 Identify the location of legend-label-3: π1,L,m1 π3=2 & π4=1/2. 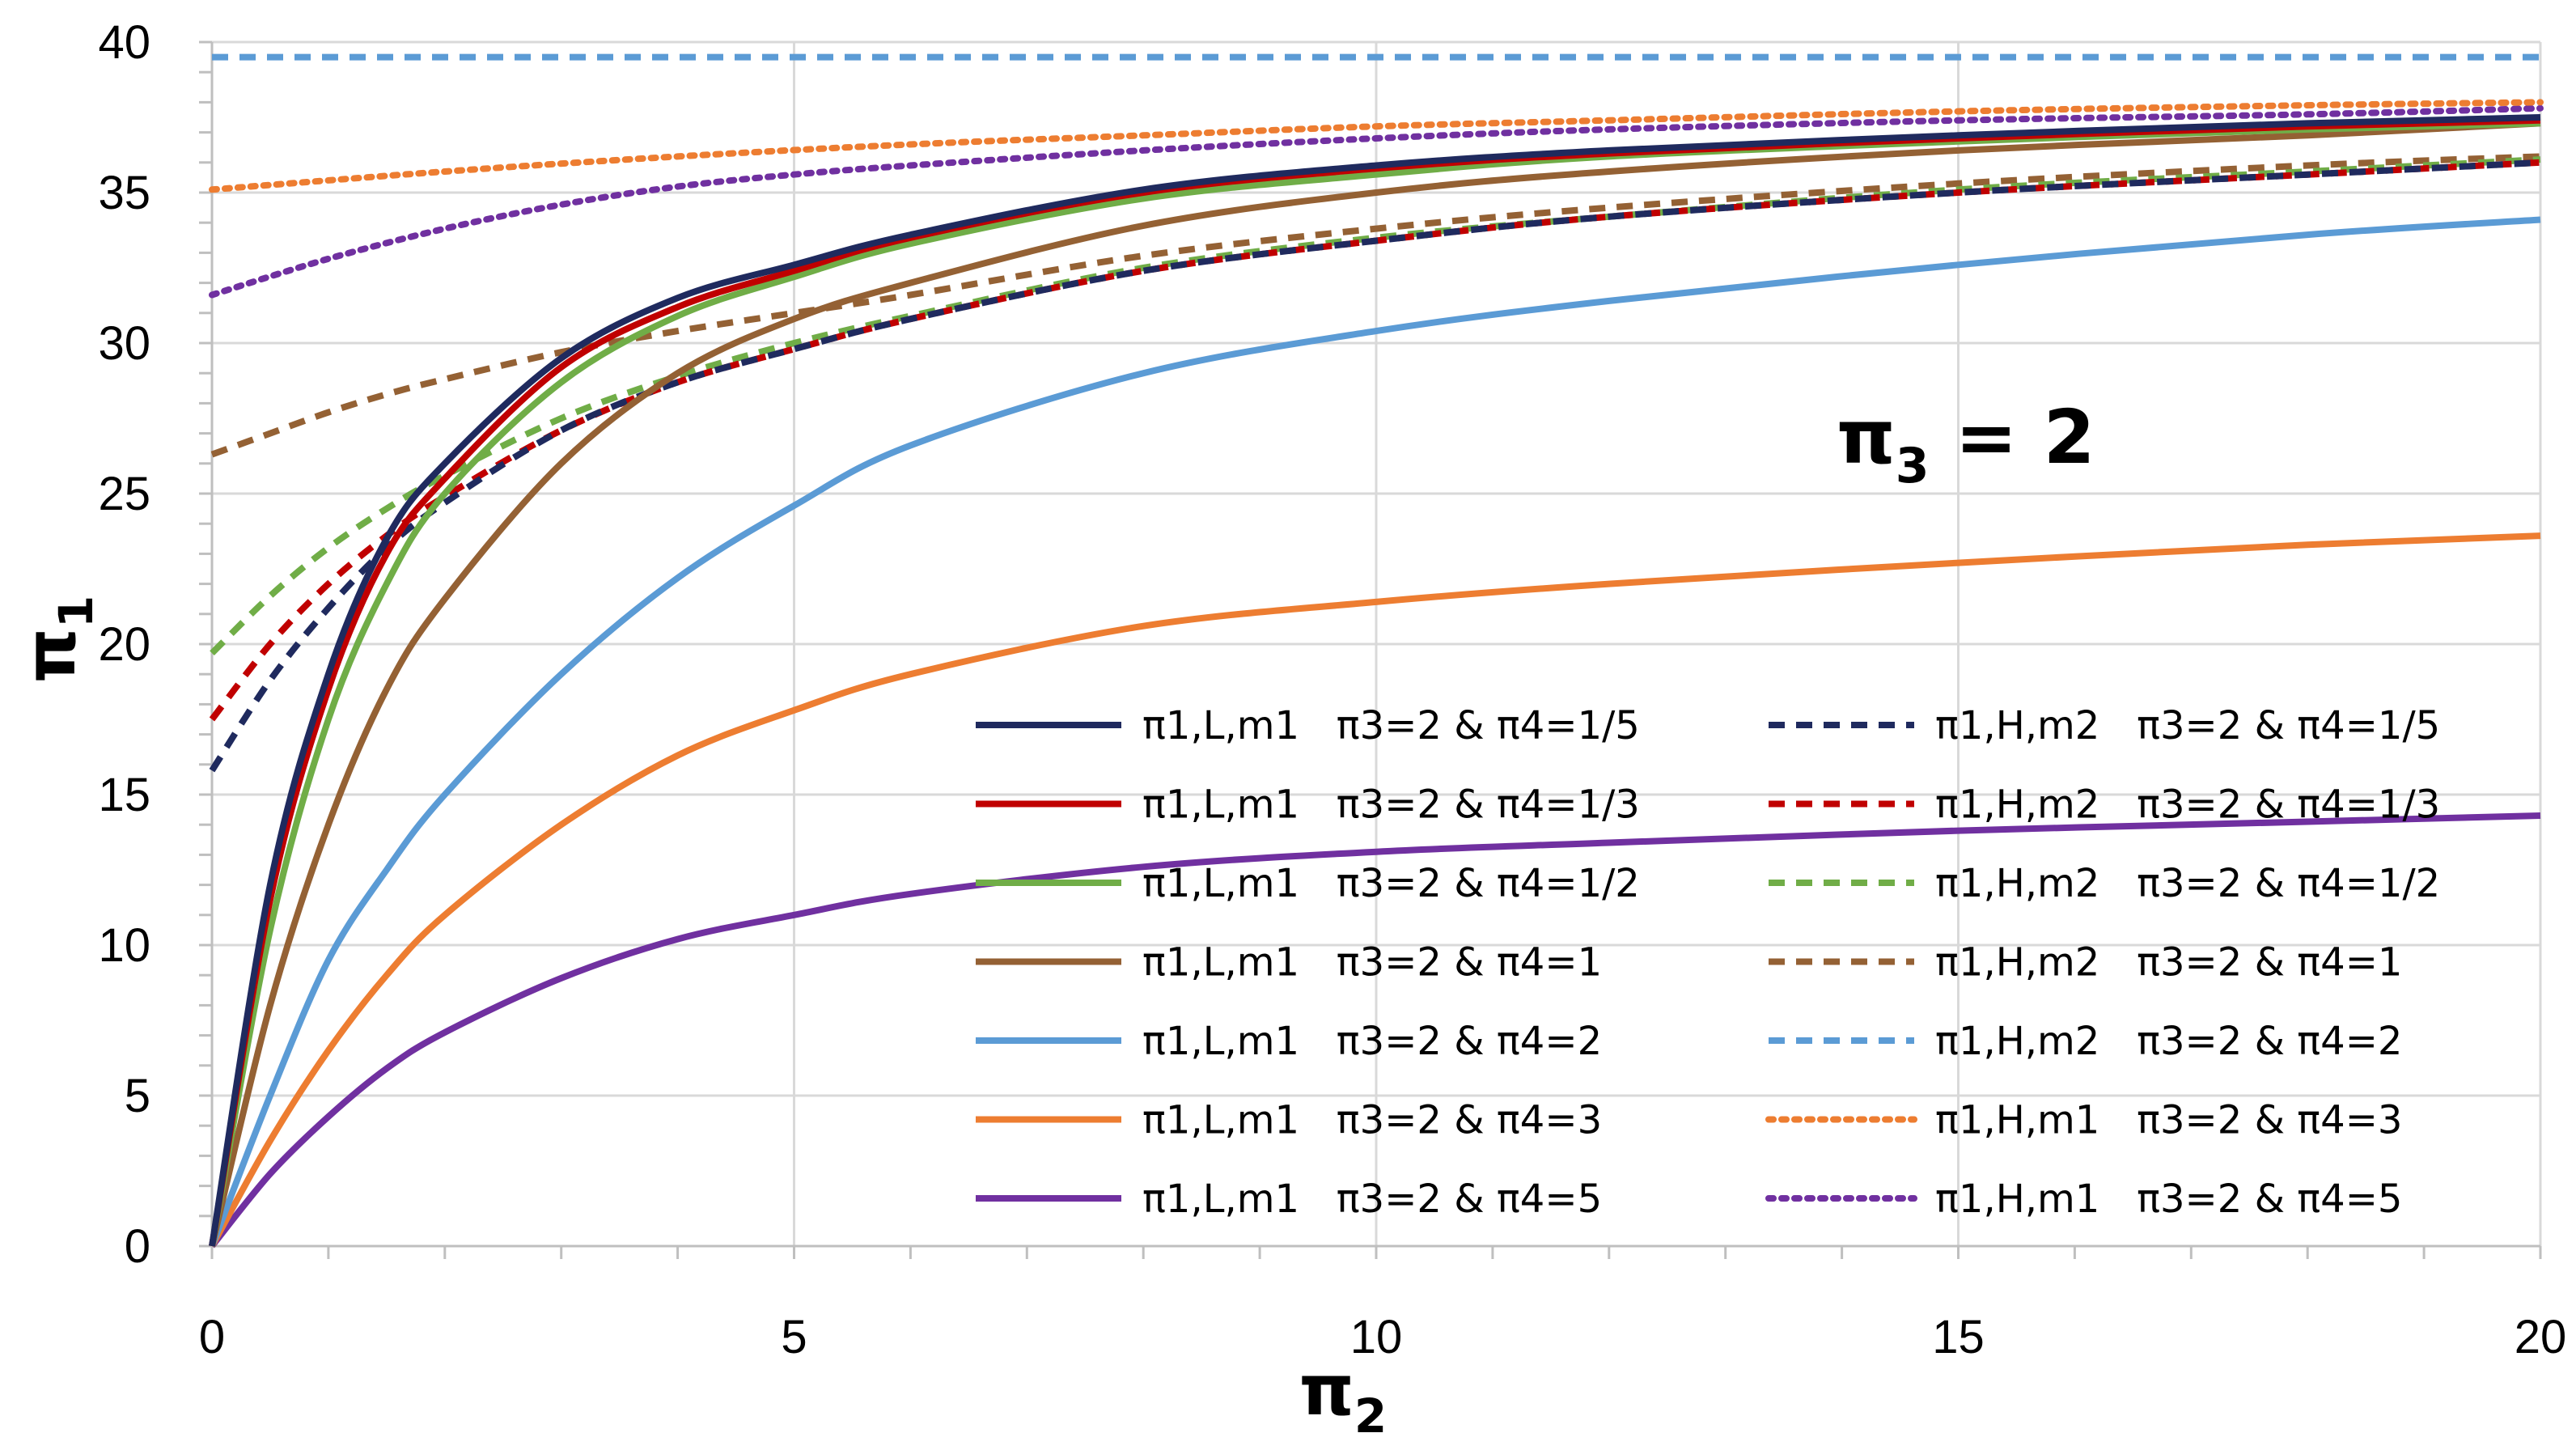
(1391, 883).